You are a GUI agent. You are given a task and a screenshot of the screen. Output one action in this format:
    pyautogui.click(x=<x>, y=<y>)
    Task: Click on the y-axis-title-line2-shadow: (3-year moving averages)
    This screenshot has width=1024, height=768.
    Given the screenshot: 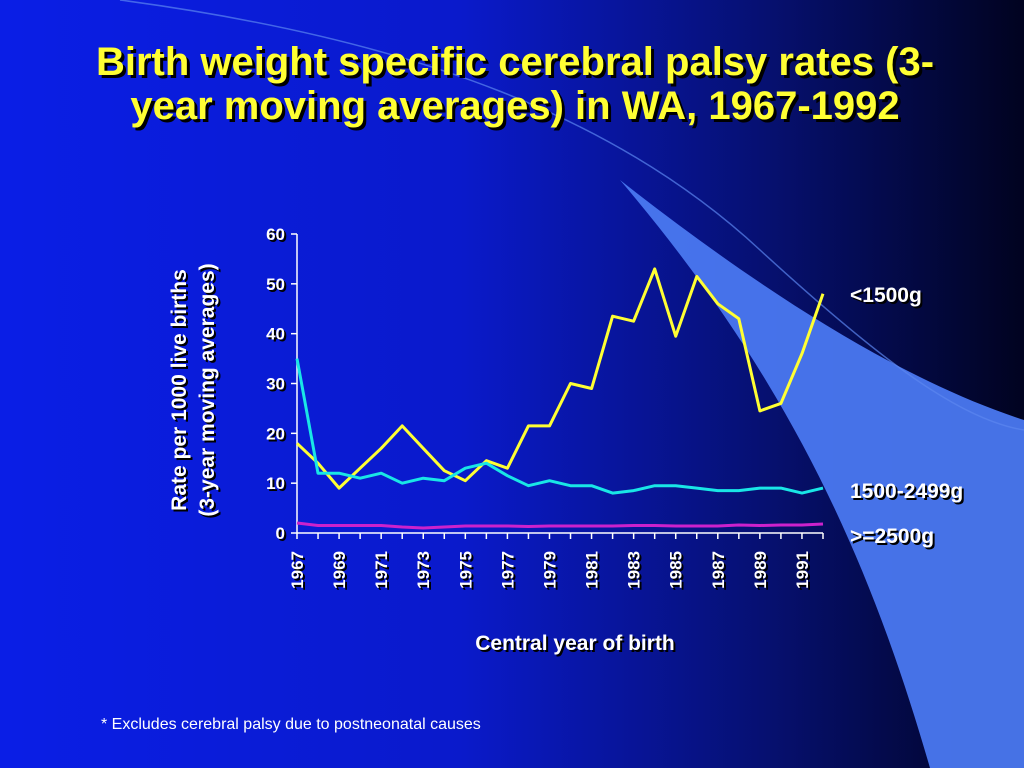 What is the action you would take?
    pyautogui.click(x=209, y=391)
    